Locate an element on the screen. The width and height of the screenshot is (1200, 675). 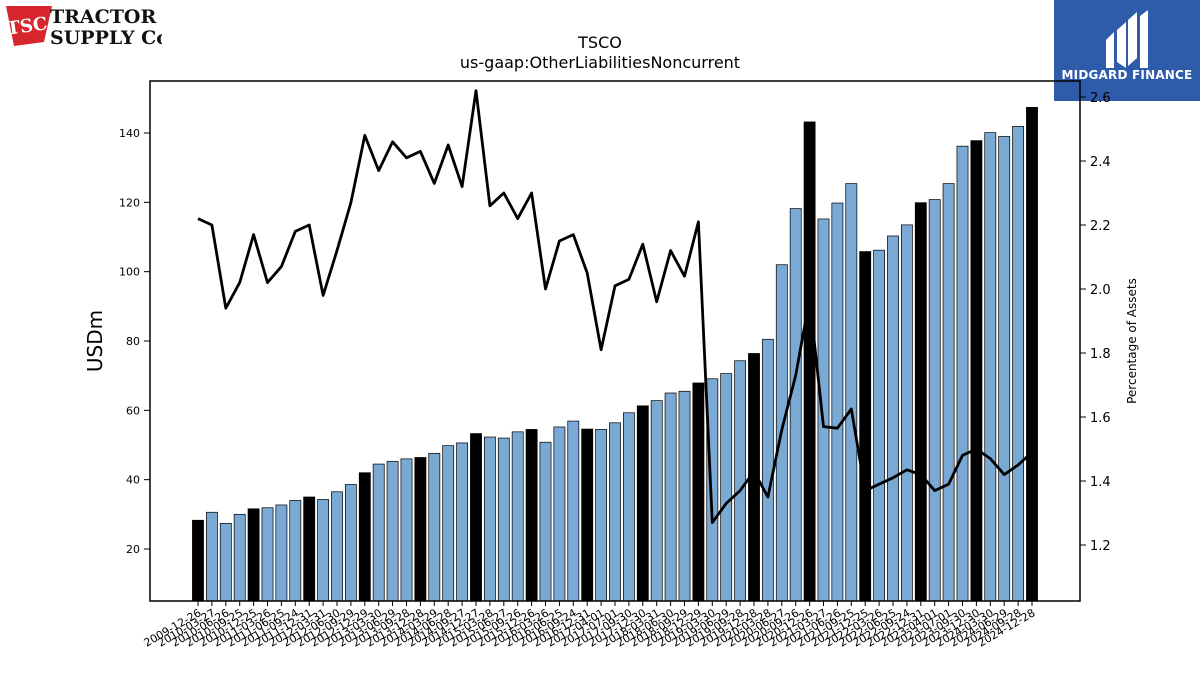
tsc-logo-badge is located at coordinates (29, 26).